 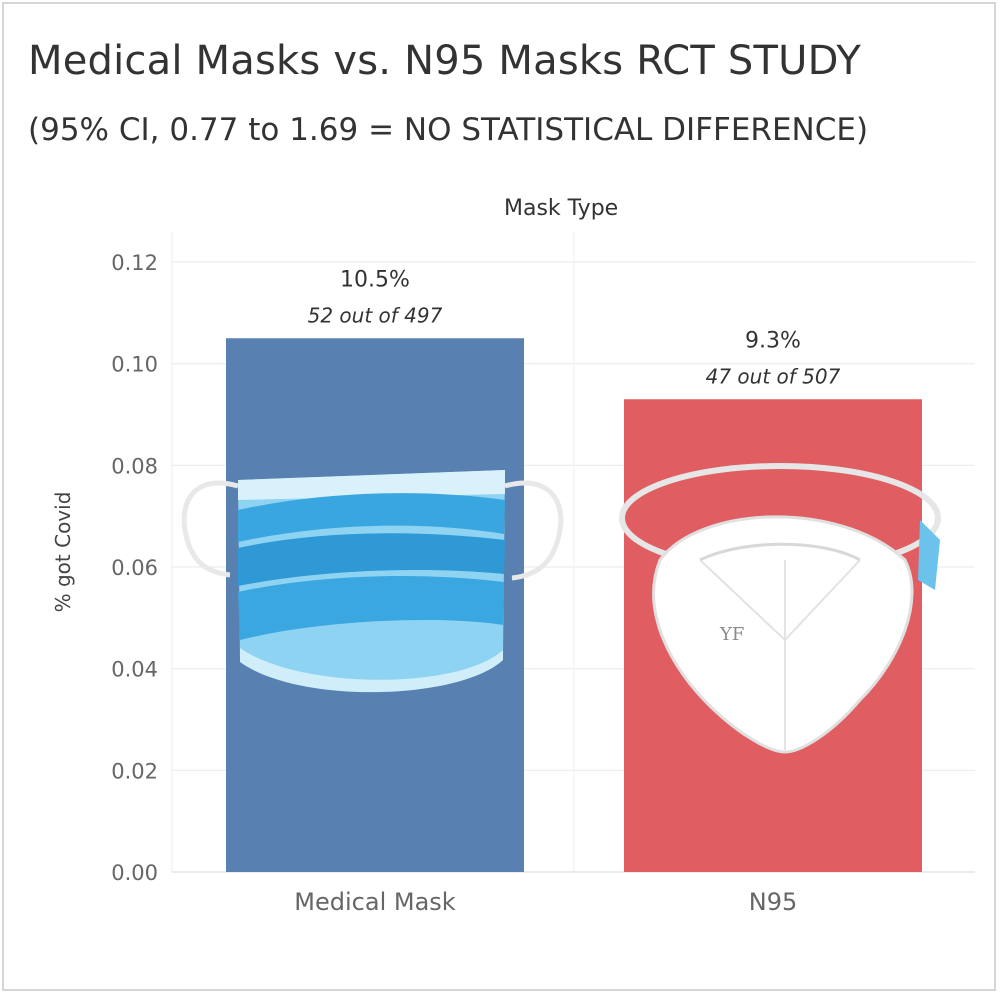 What do you see at coordinates (773, 902) in the screenshot?
I see `category-label: N95` at bounding box center [773, 902].